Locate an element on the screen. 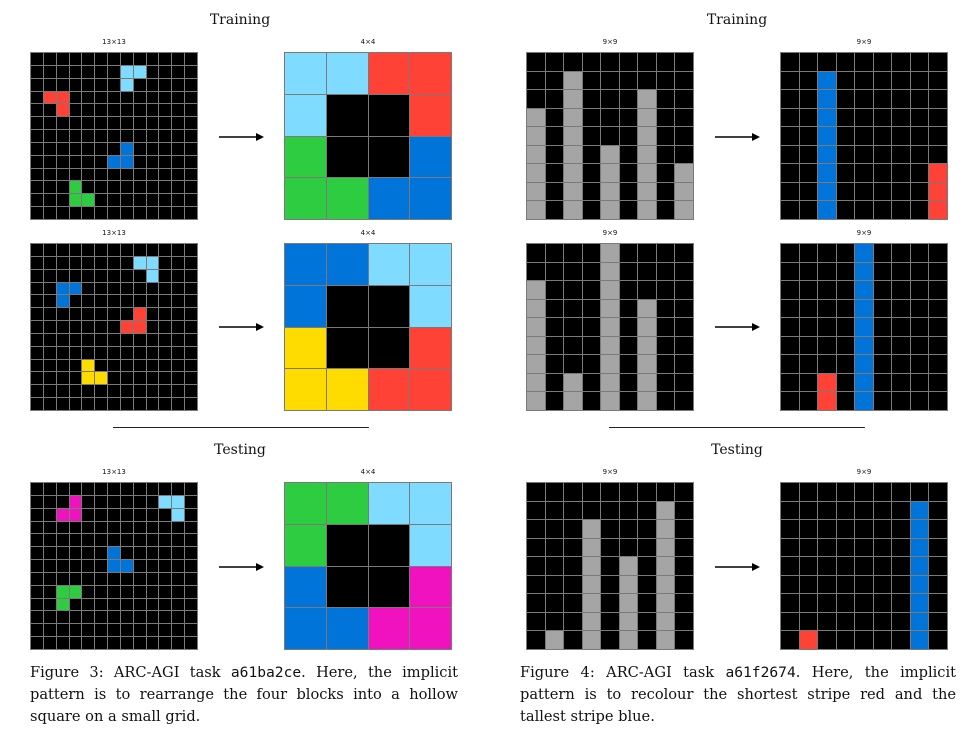 The image size is (978, 745). fig3-divider is located at coordinates (241, 427).